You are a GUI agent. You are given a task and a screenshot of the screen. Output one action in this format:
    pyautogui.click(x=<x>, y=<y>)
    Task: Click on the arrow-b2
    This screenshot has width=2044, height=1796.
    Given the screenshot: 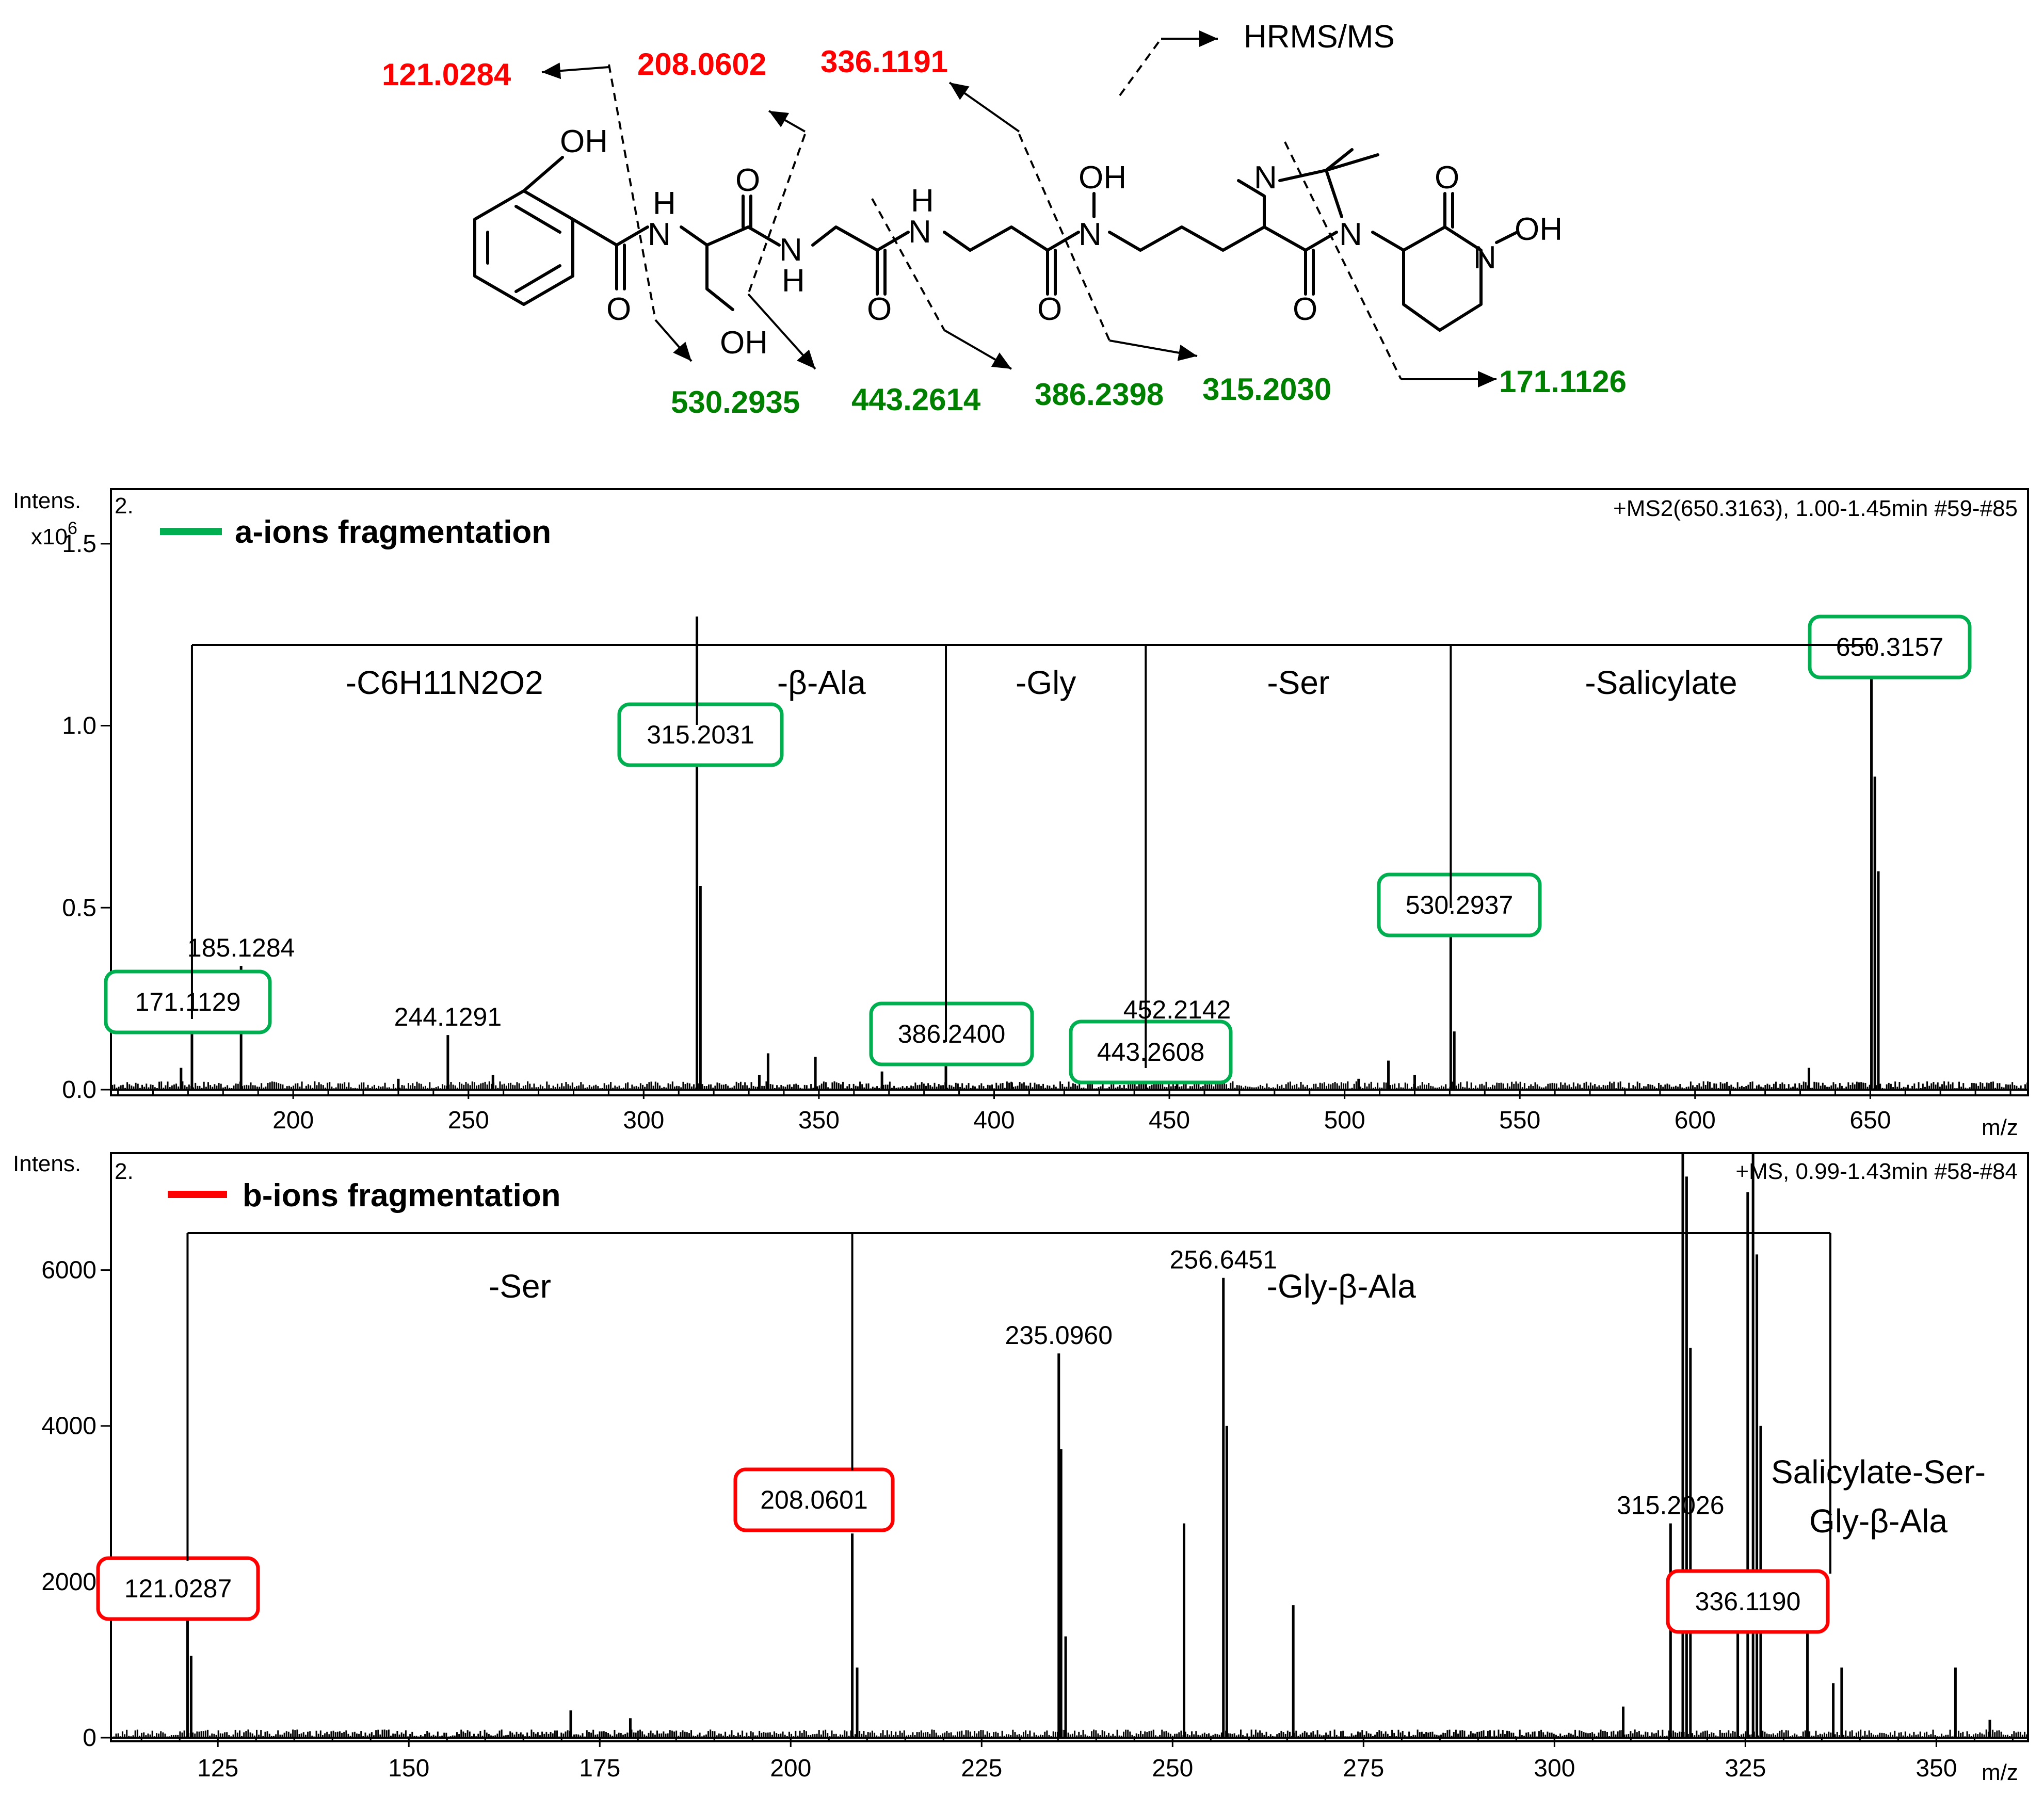 What is the action you would take?
    pyautogui.click(x=787, y=122)
    